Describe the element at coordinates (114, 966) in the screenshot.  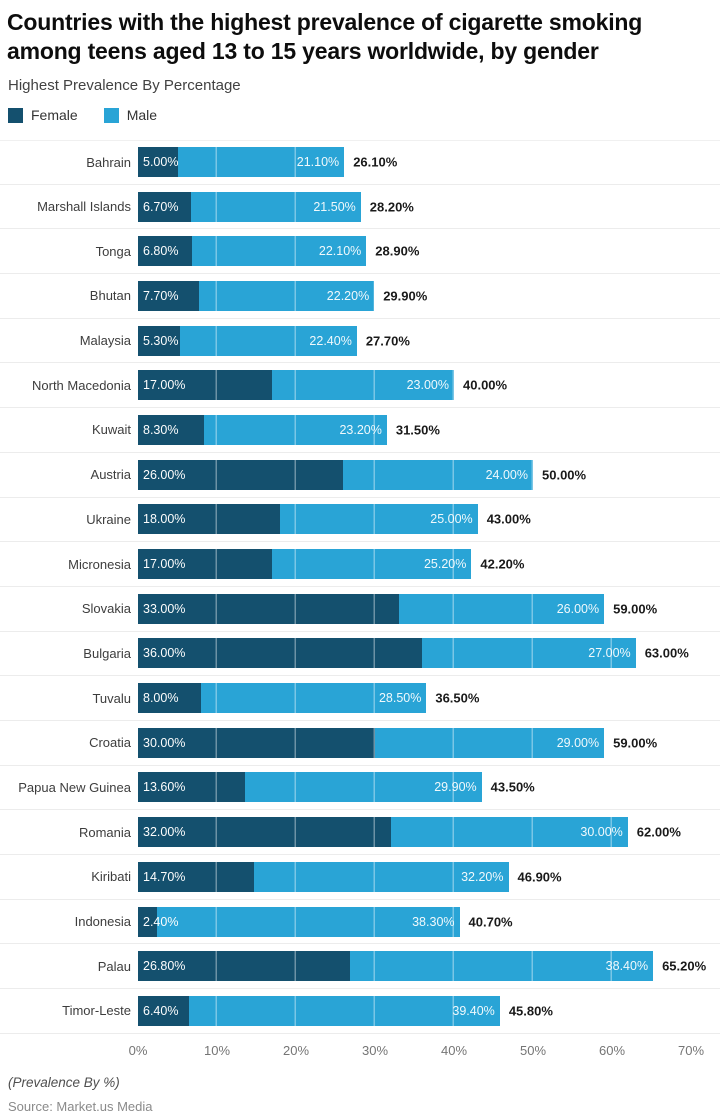
I see `country-label: Palau` at that location.